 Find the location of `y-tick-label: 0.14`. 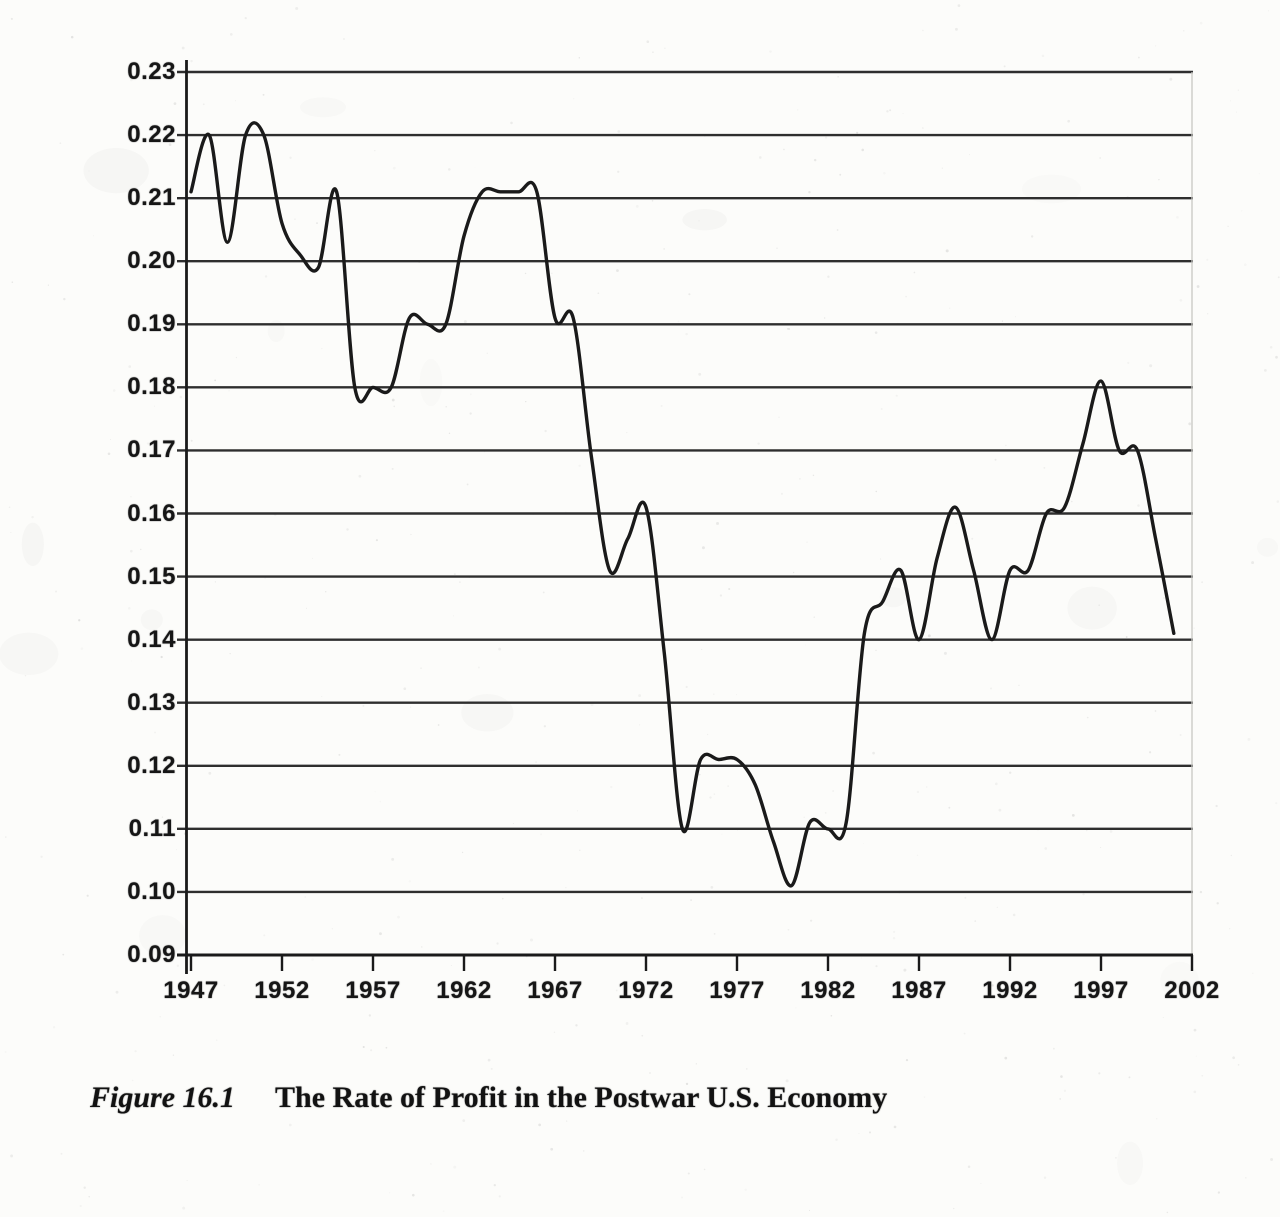

y-tick-label: 0.14 is located at coordinates (151, 639).